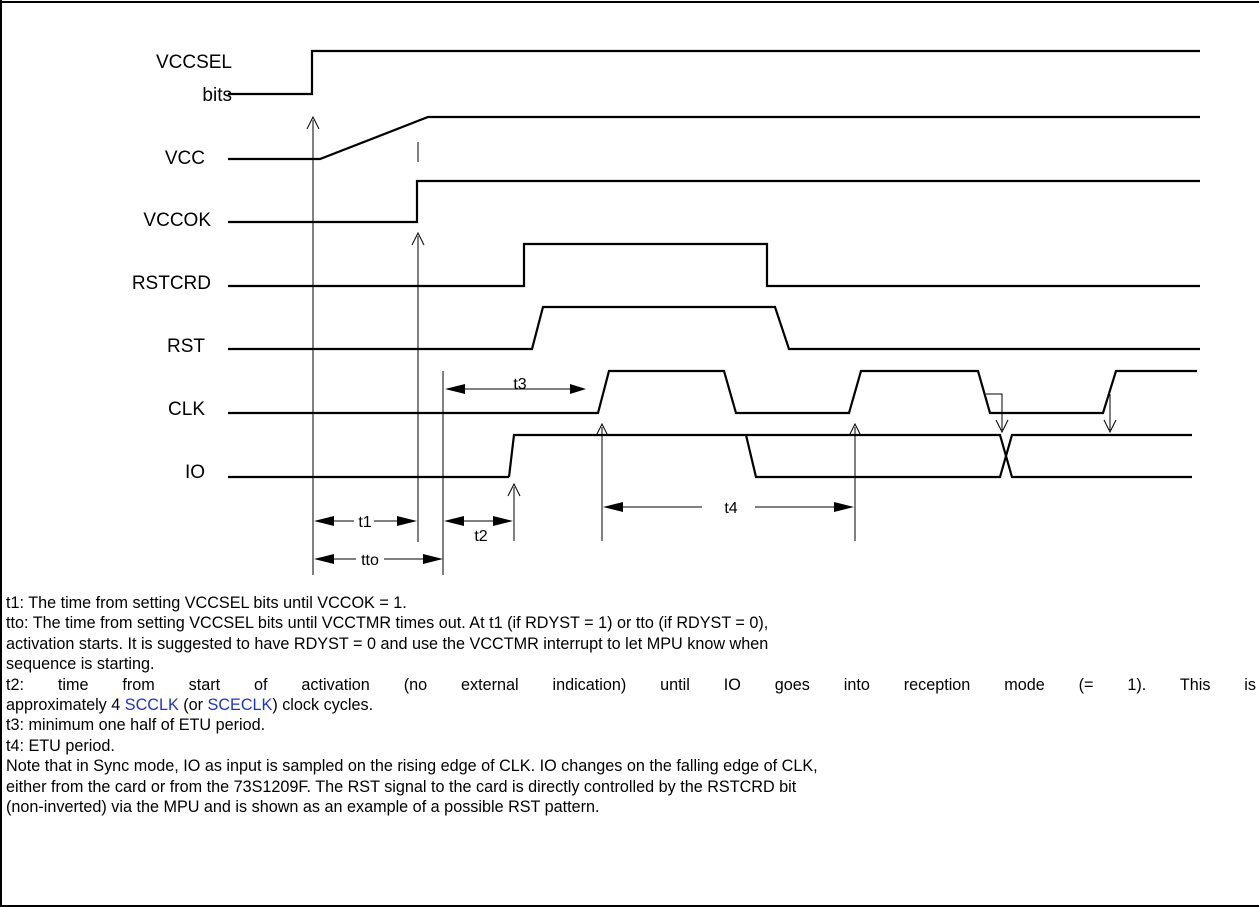 This screenshot has height=907, width=1259. What do you see at coordinates (714, 201) in the screenshot?
I see `vccok-waveform` at bounding box center [714, 201].